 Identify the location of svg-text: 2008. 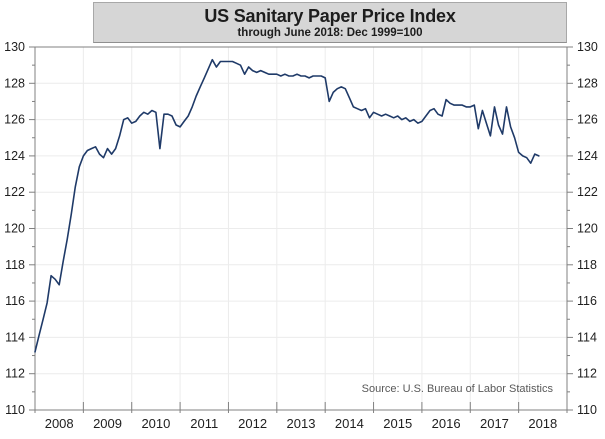
(59, 423).